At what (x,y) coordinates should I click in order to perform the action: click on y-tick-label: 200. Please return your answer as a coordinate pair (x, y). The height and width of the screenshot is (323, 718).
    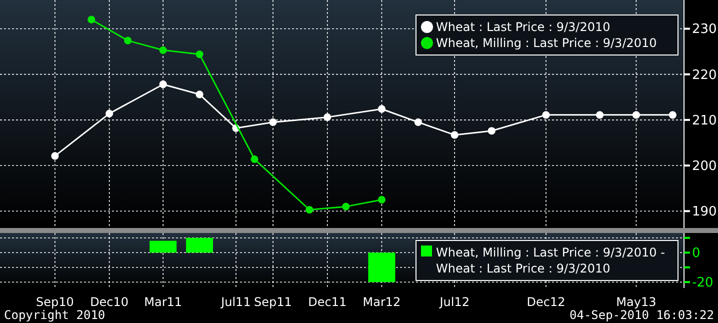
    Looking at the image, I should click on (704, 166).